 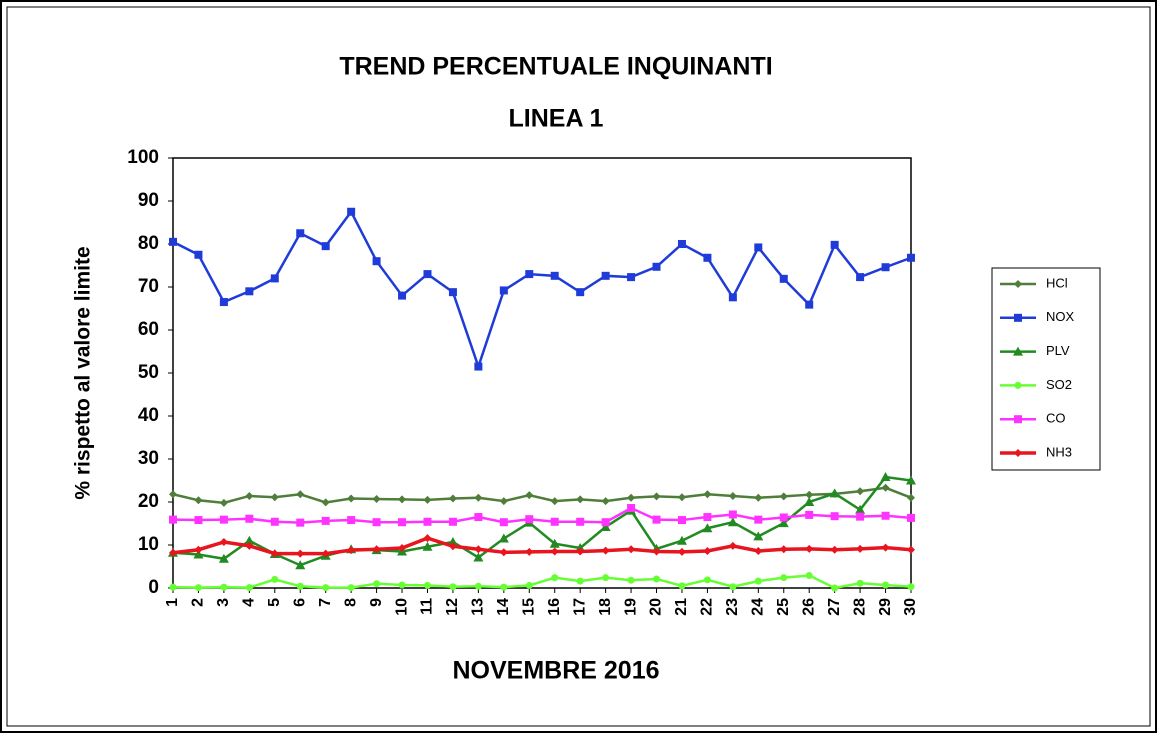 I want to click on x-tick-label: 17, so click(x=579, y=607).